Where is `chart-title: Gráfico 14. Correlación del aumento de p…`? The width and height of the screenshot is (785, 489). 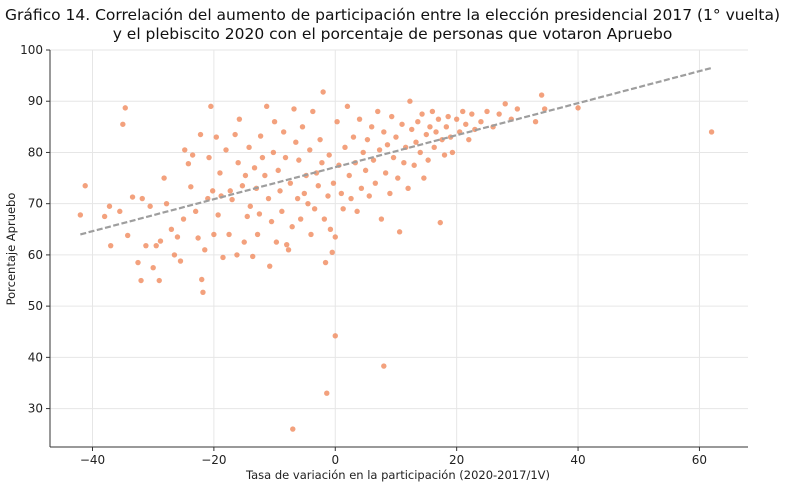 chart-title: Gráfico 14. Correlación del aumento de p… is located at coordinates (392, 25).